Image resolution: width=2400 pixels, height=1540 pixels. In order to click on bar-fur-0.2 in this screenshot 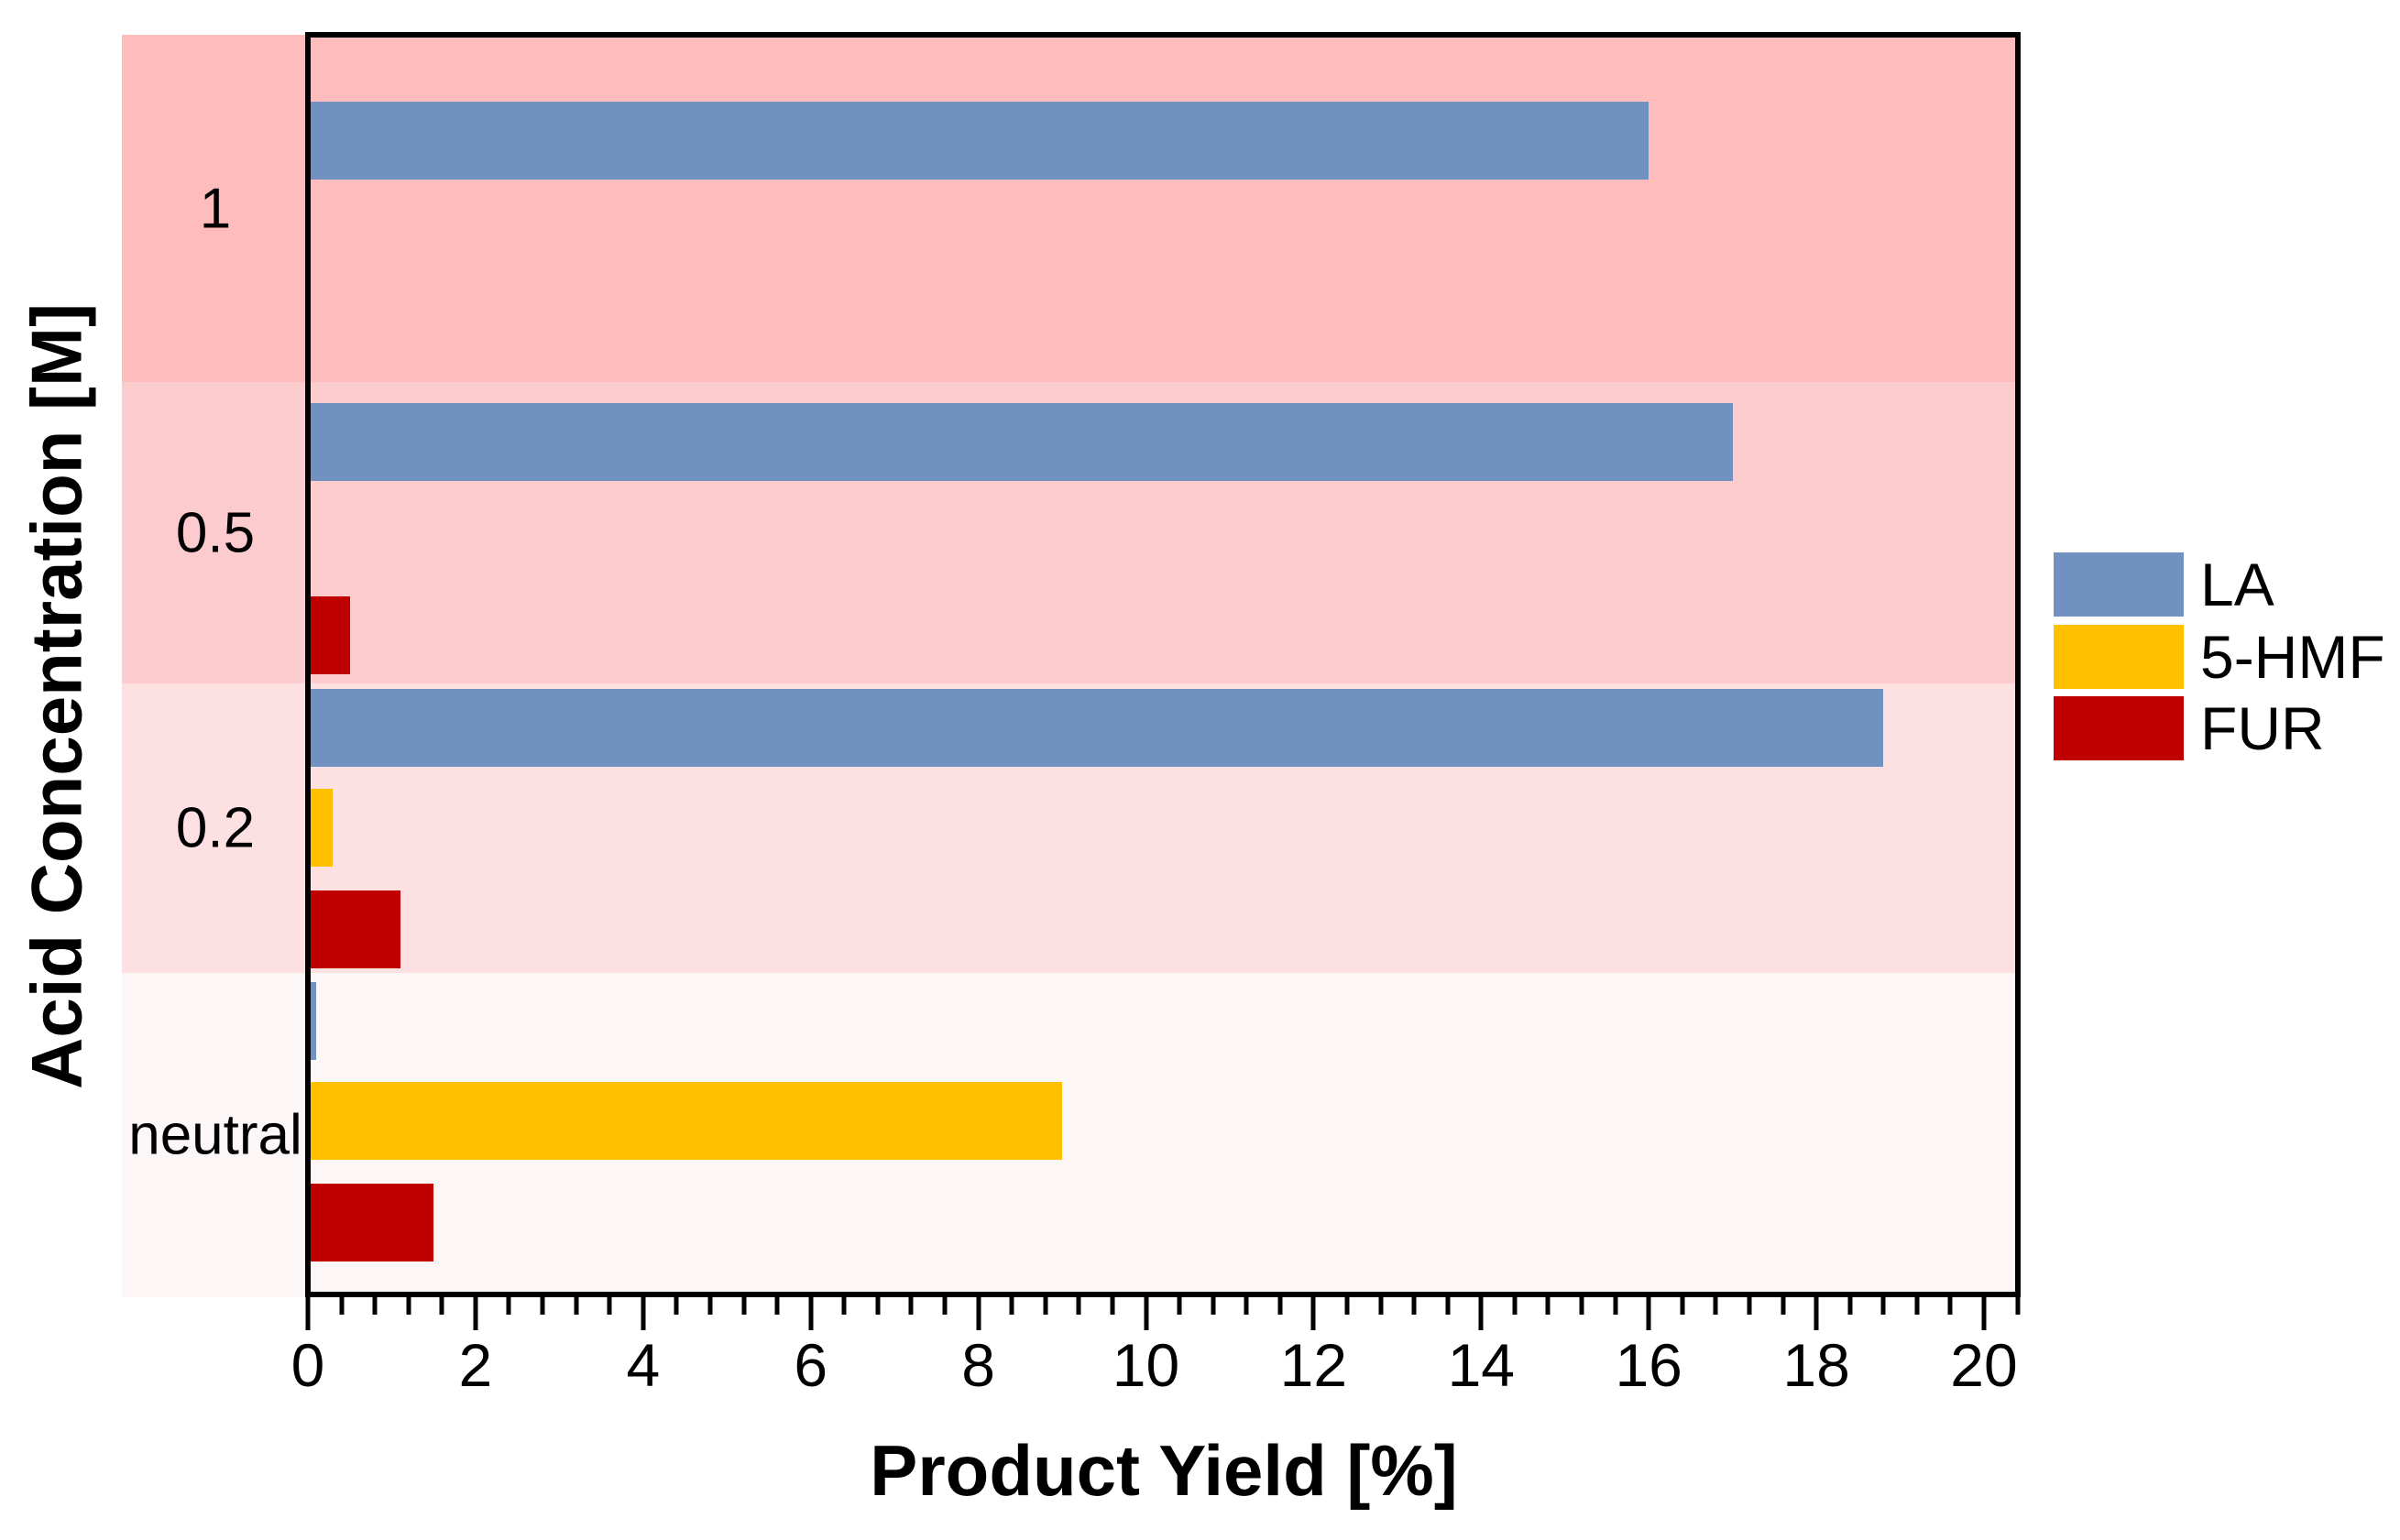, I will do `click(355, 929)`.